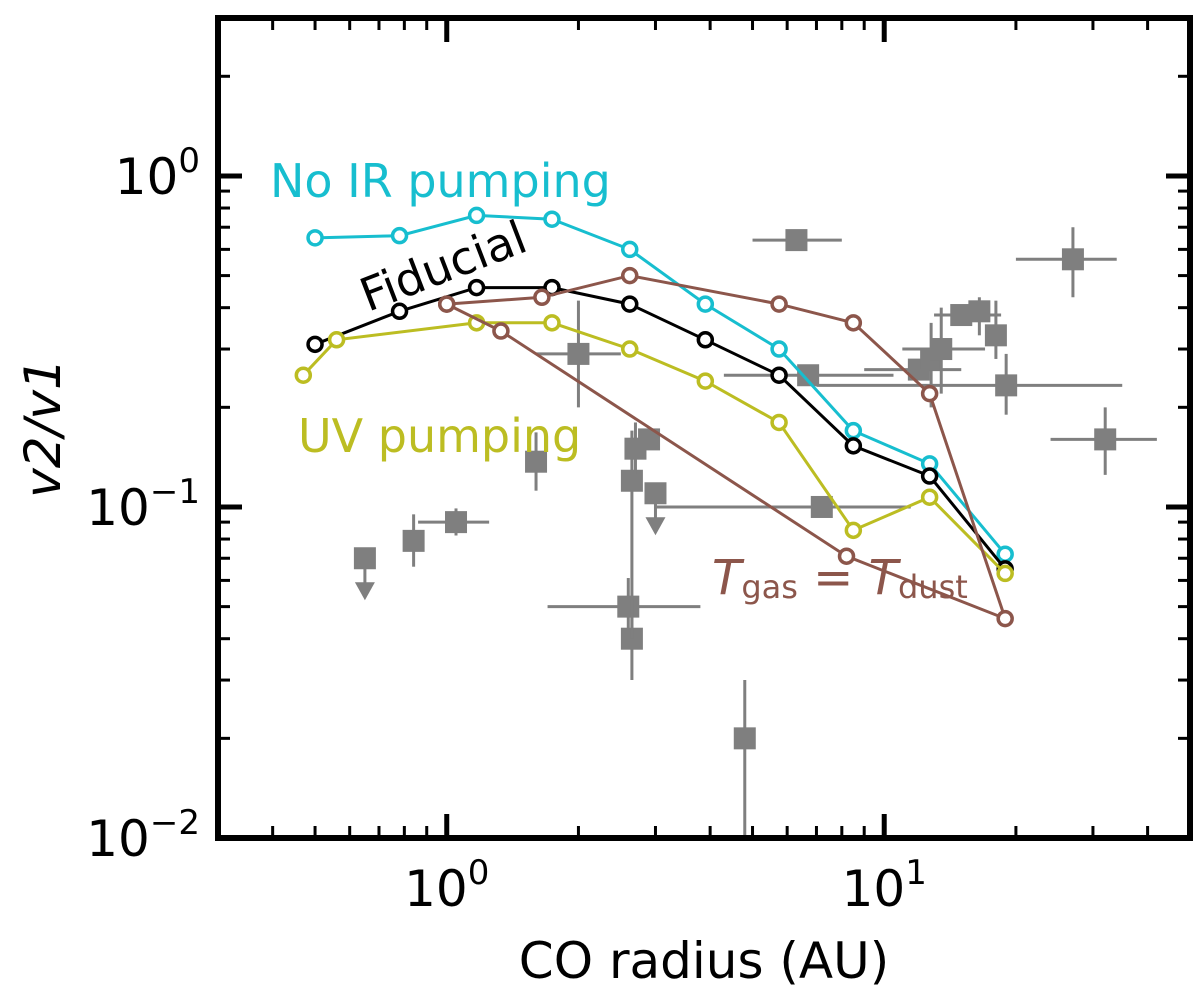 The height and width of the screenshot is (989, 1200). I want to click on y-tick-label: 10⁻², so click(143, 835).